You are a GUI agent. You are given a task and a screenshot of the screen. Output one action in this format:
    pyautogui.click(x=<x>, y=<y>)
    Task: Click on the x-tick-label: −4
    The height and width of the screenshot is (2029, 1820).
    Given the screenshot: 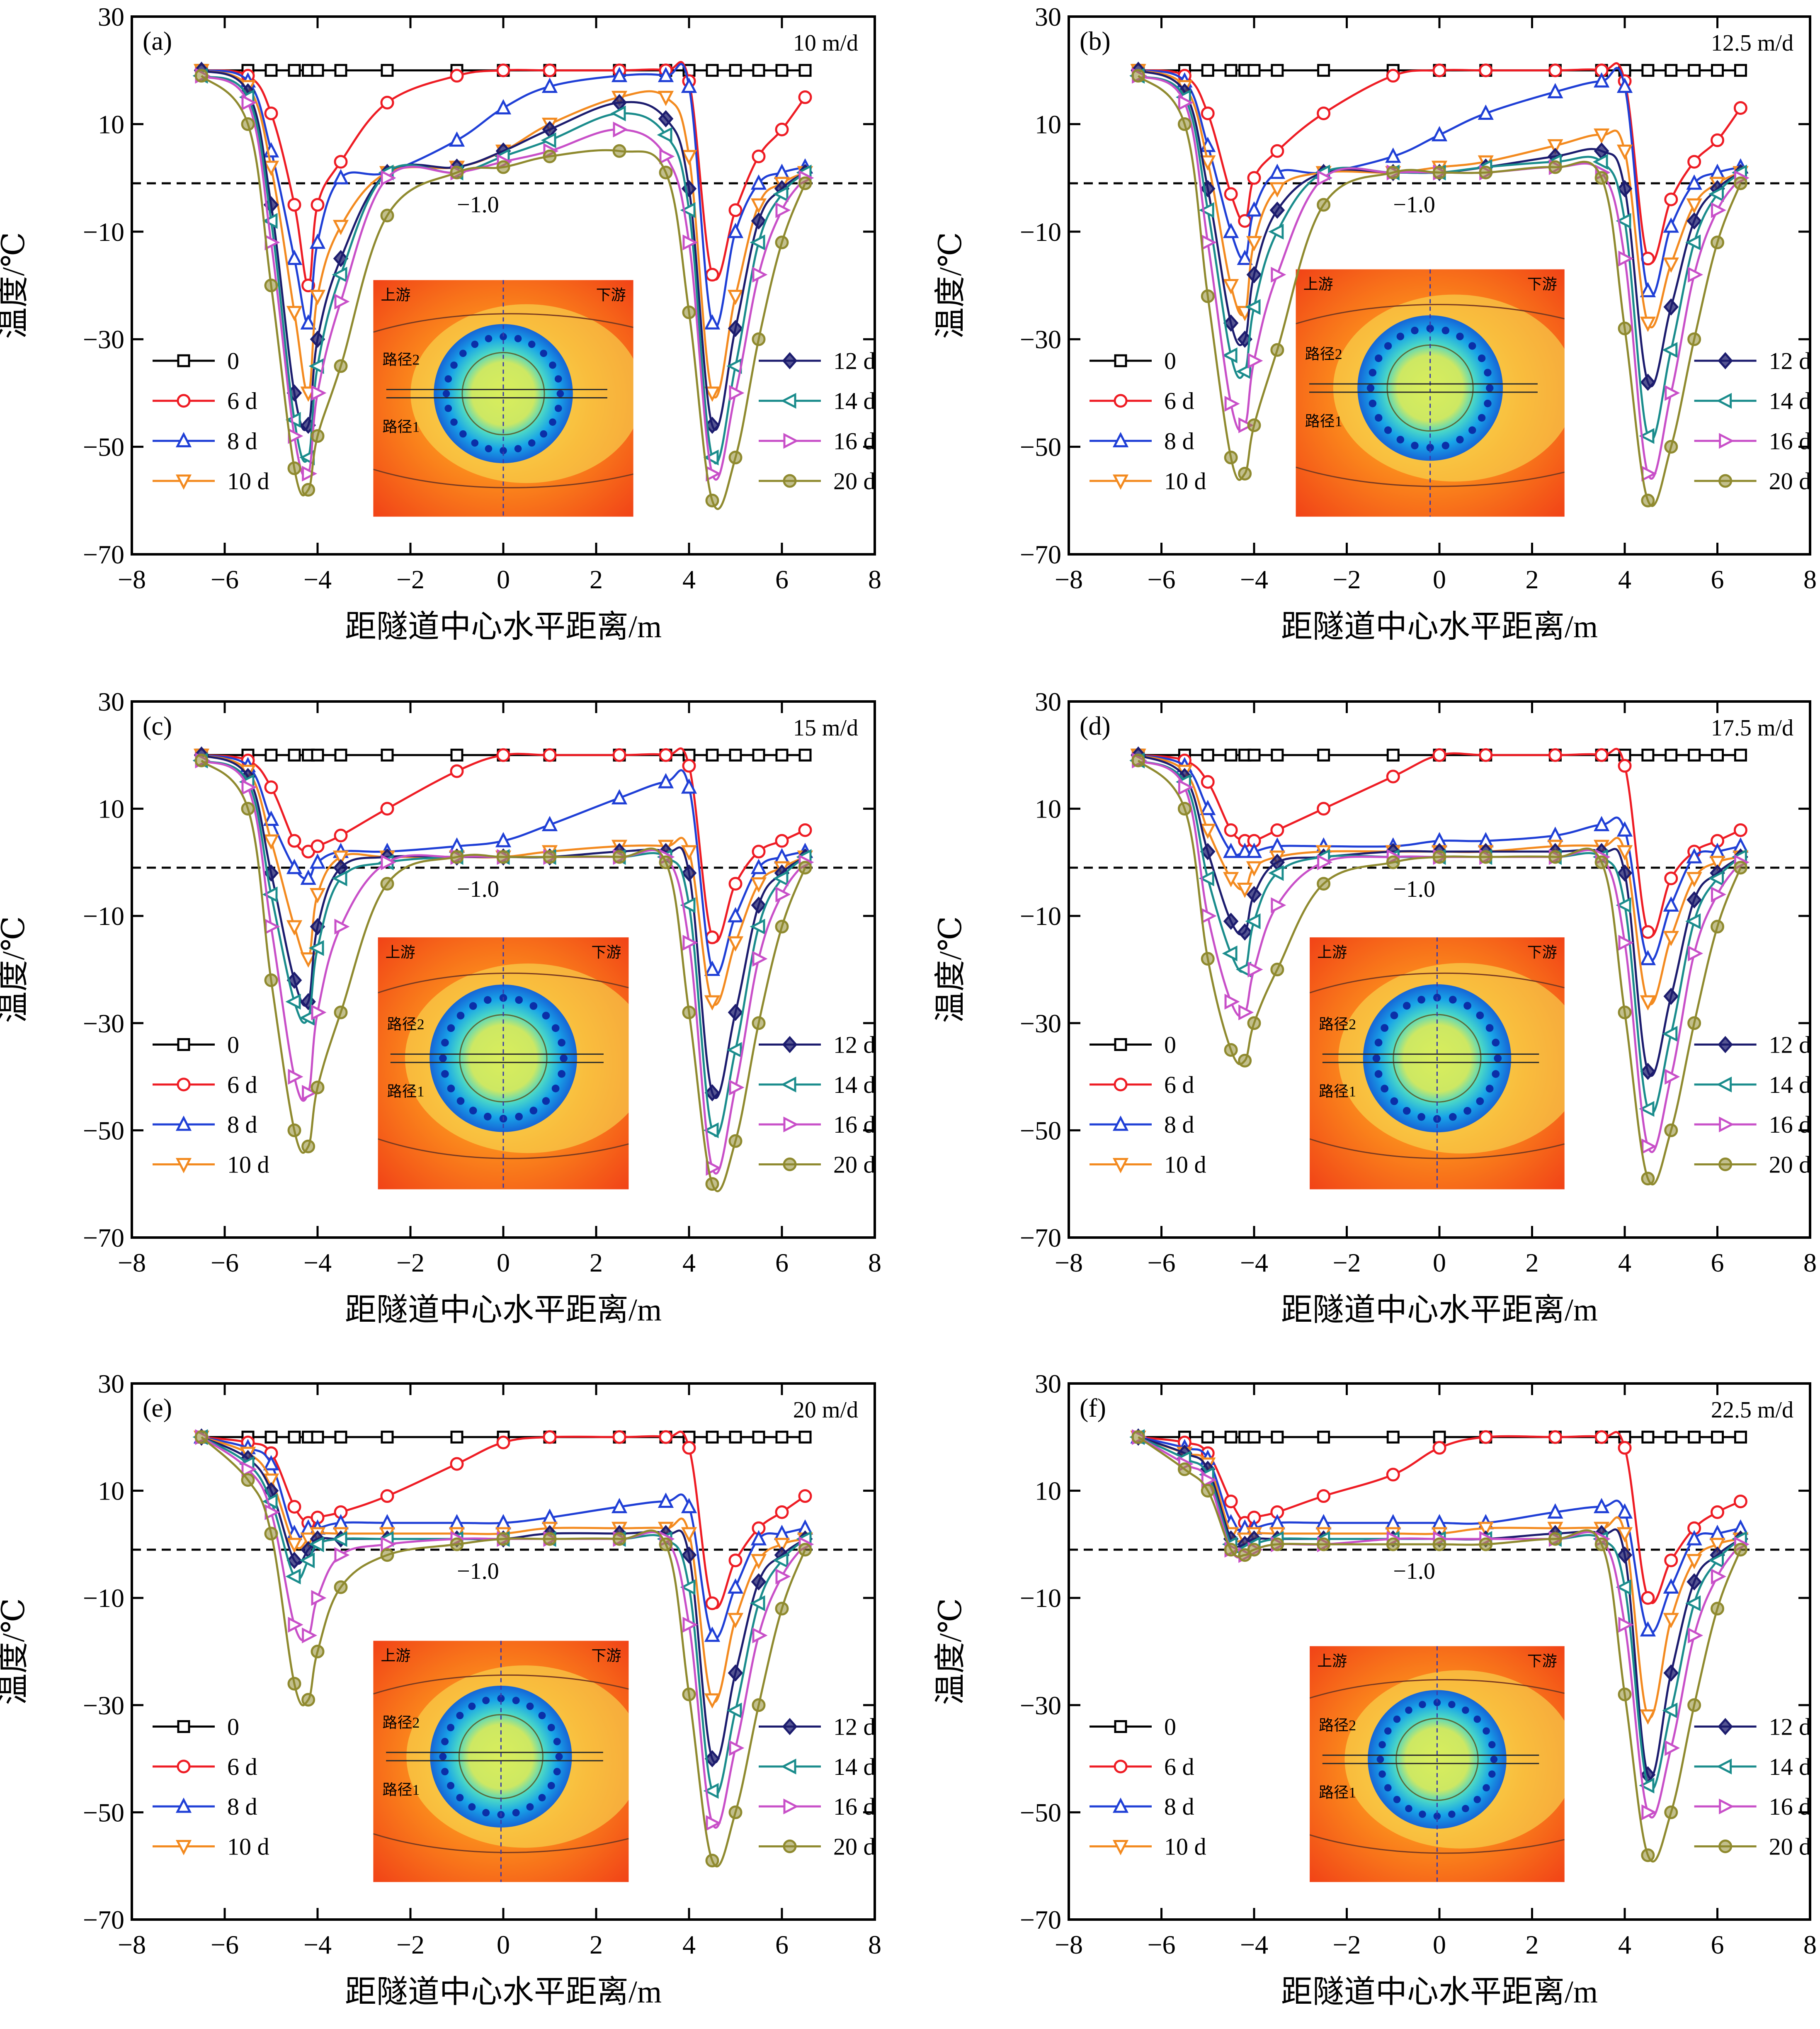 What is the action you would take?
    pyautogui.click(x=1254, y=1945)
    